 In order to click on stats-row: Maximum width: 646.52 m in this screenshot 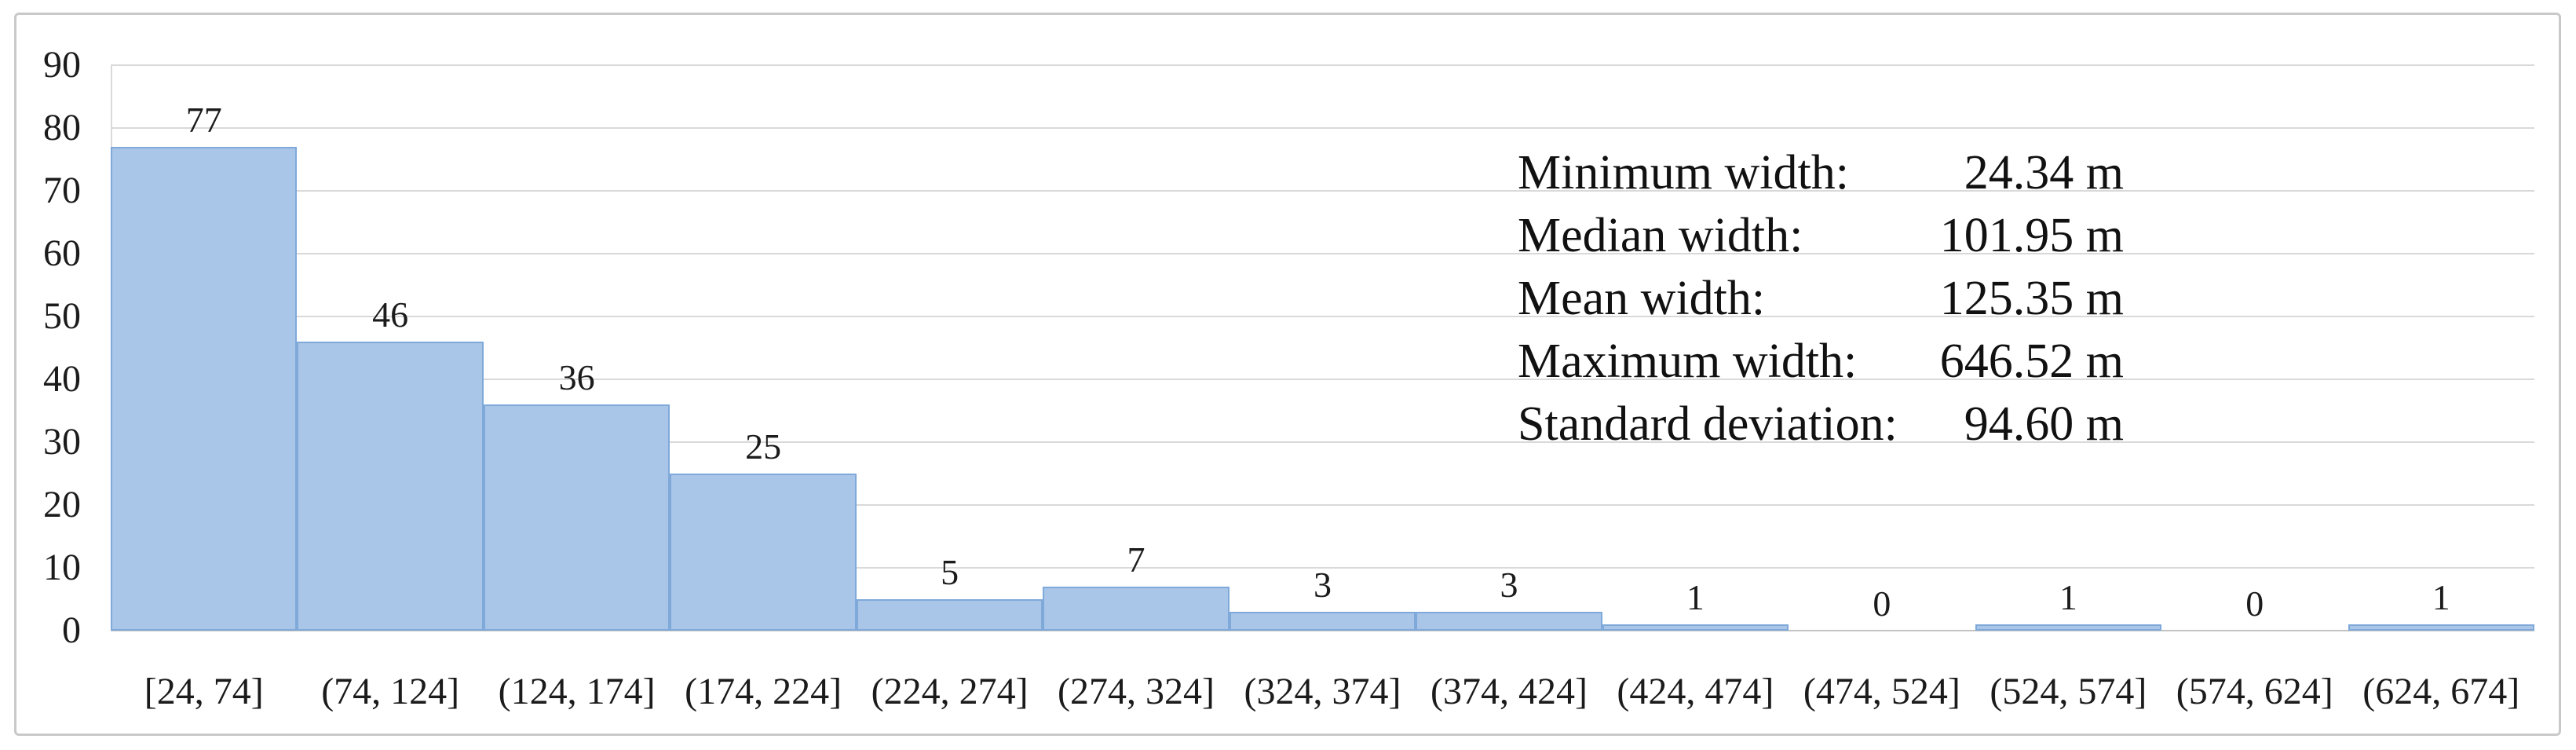, I will do `click(1821, 362)`.